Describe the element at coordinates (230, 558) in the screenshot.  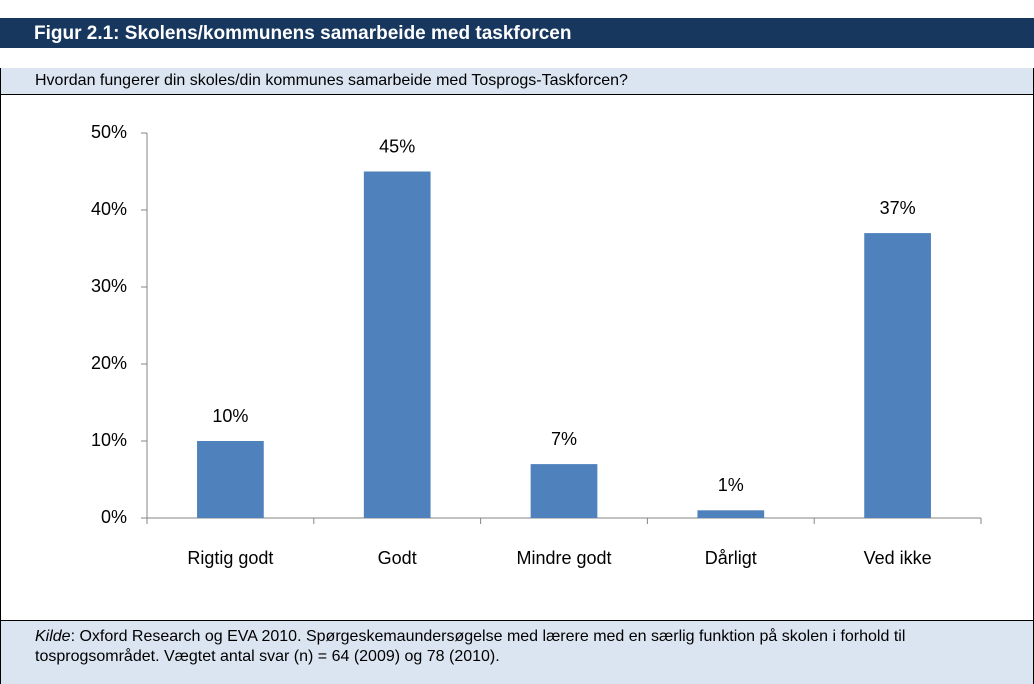
I see `x-tick-label: Rigtig godt` at that location.